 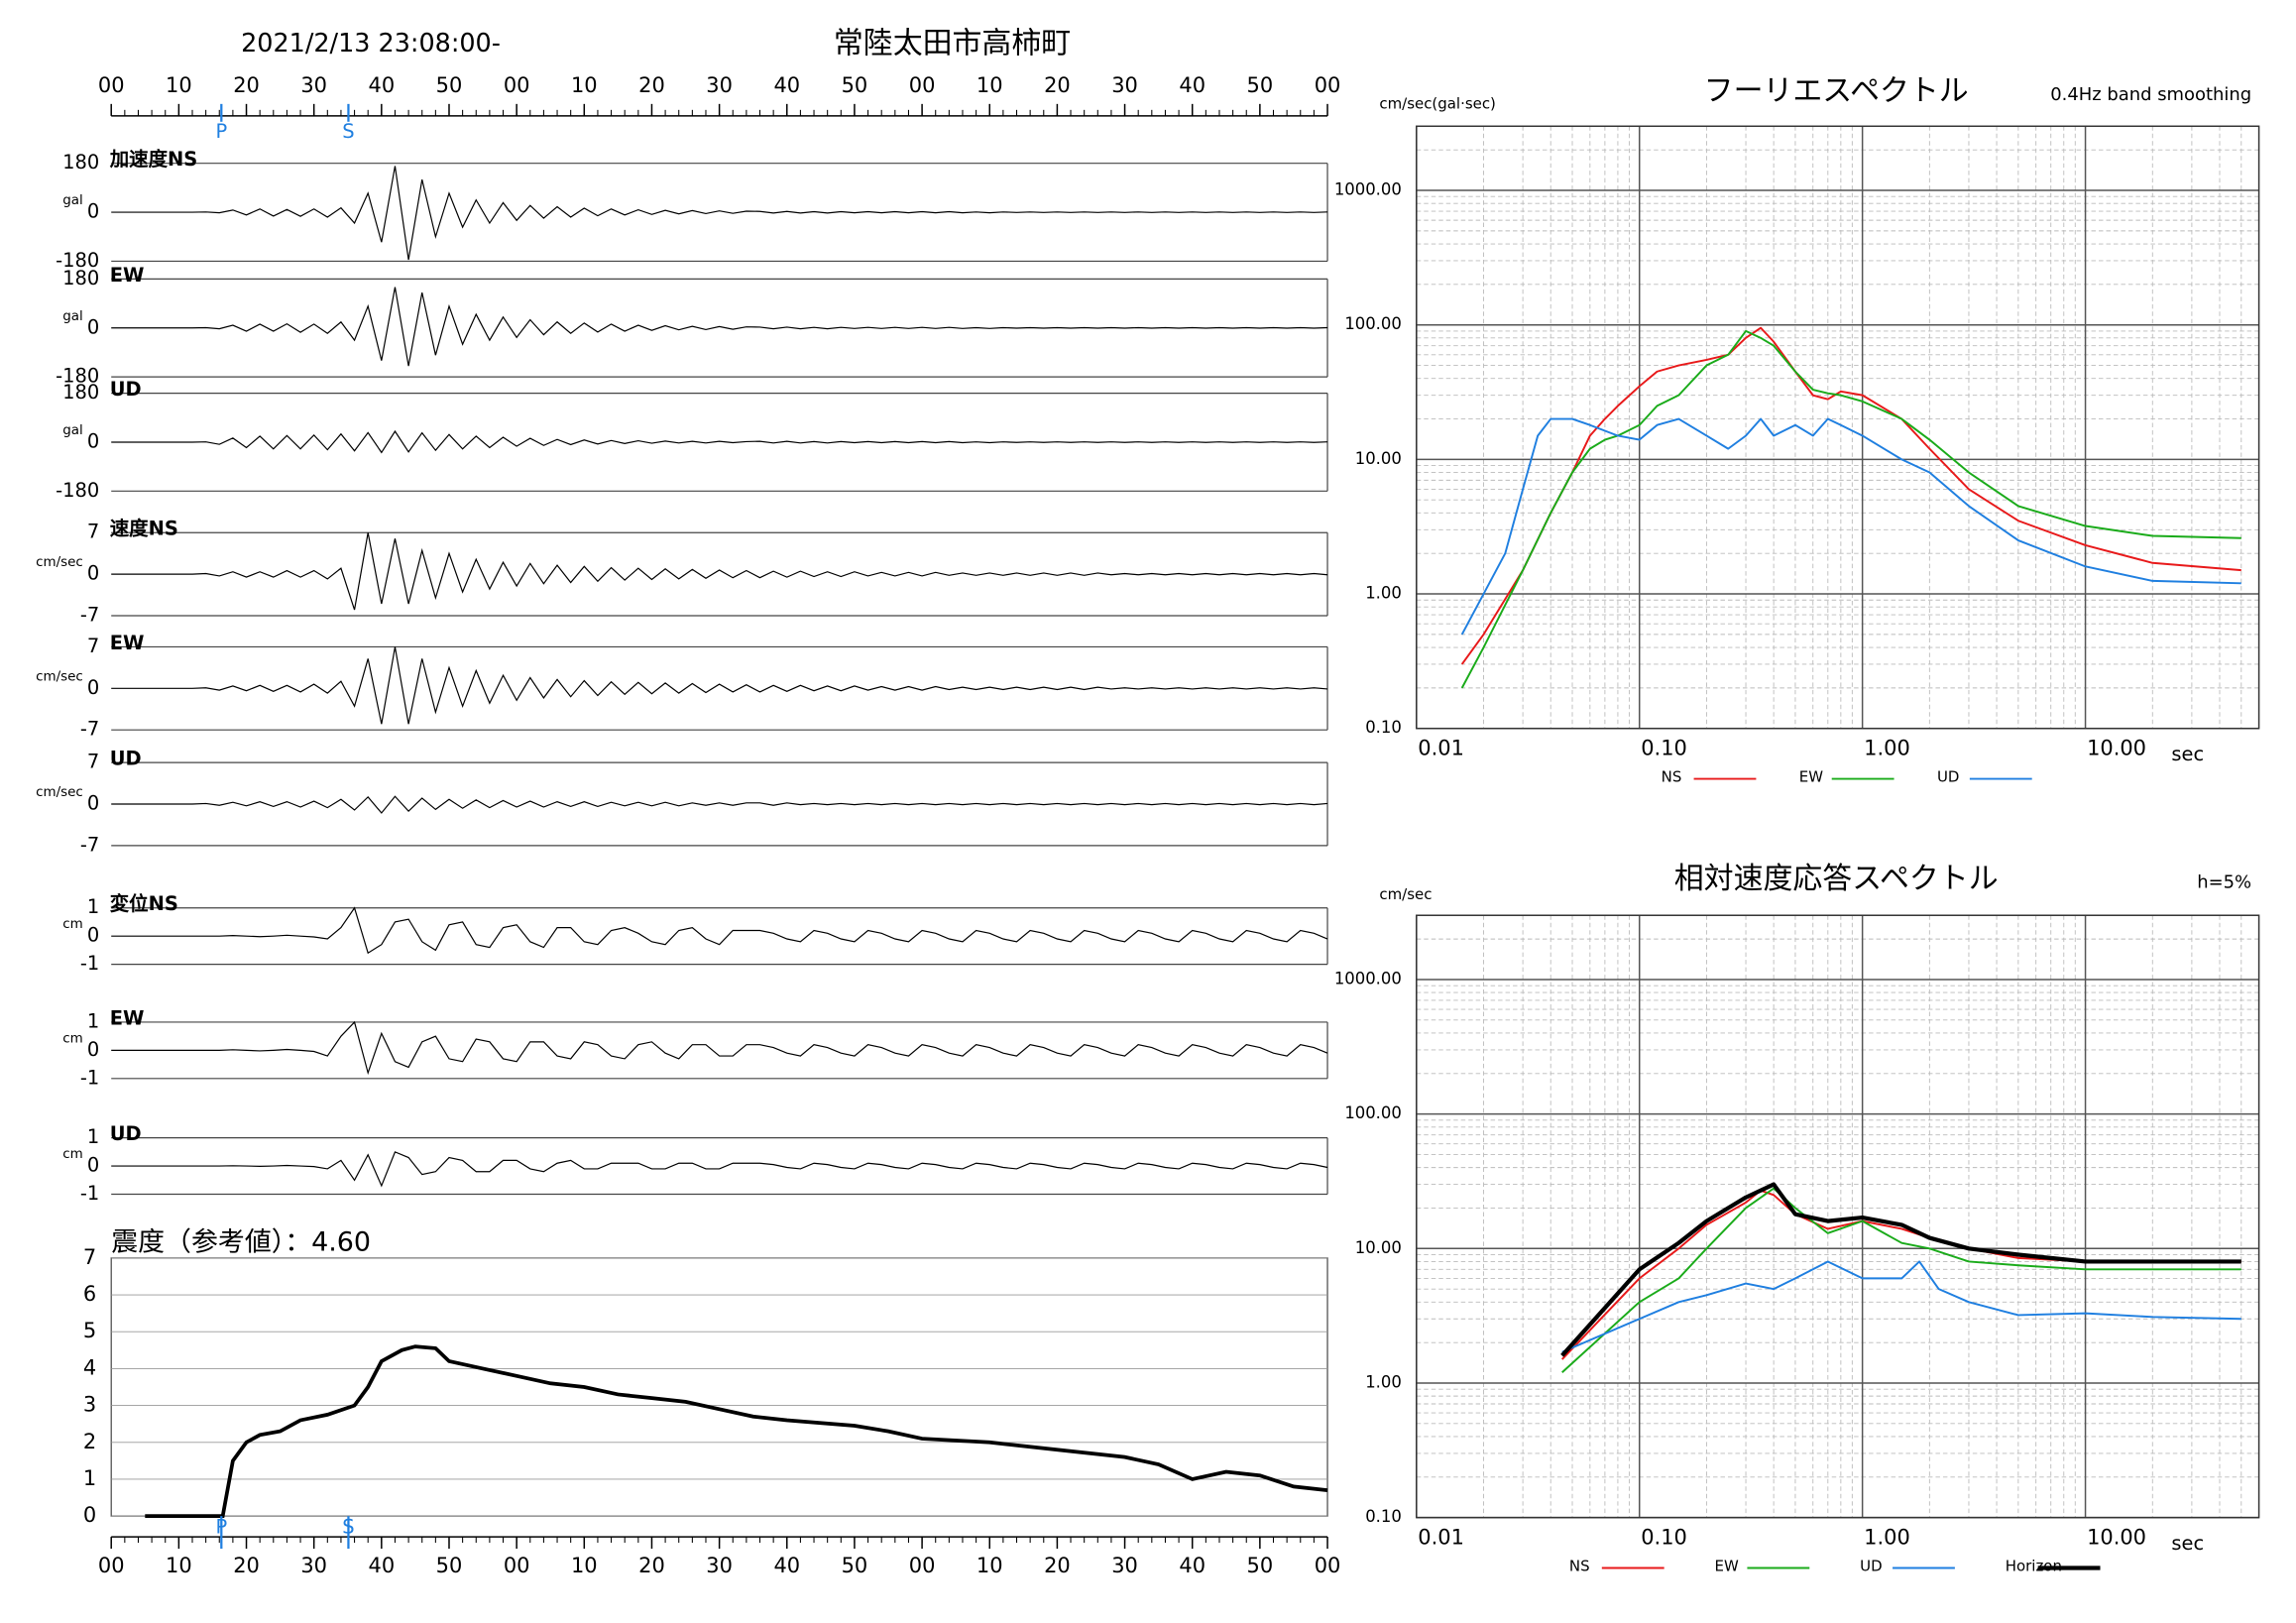 What do you see at coordinates (371, 43) in the screenshot?
I see `datetime: 2021/2/13 23:08:00-` at bounding box center [371, 43].